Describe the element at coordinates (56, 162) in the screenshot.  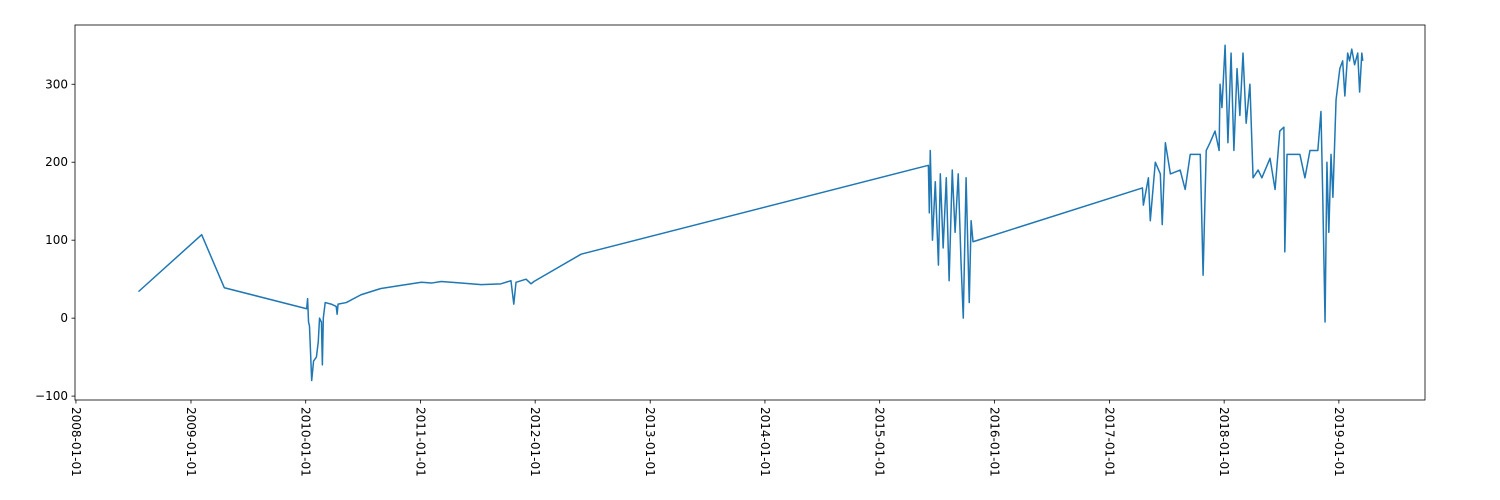
I see `y-tick-label: 200` at that location.